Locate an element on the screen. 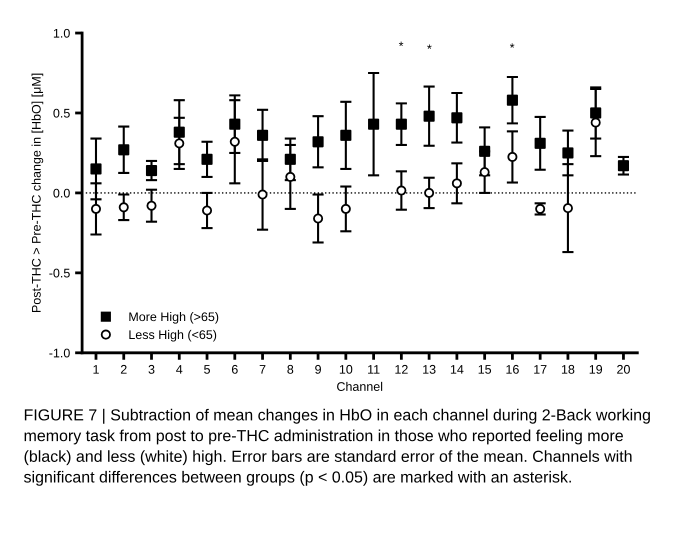 This screenshot has height=560, width=673. x-tick-label: 15 is located at coordinates (485, 369).